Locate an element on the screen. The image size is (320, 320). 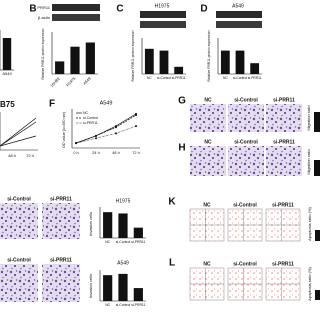
legend-label: si-PRR11 is located at coordinates (90, 123).